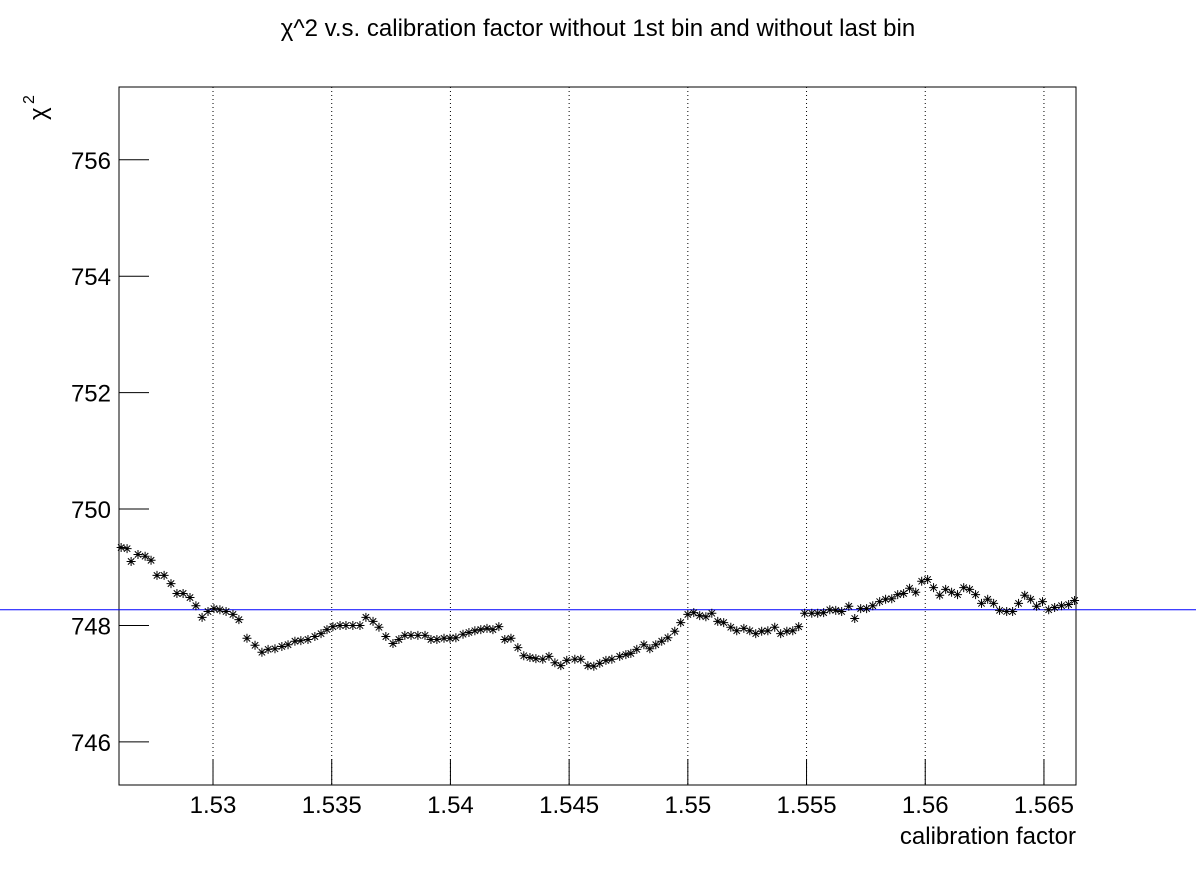 The width and height of the screenshot is (1196, 872). What do you see at coordinates (213, 805) in the screenshot?
I see `x-tick-label: 1.53` at bounding box center [213, 805].